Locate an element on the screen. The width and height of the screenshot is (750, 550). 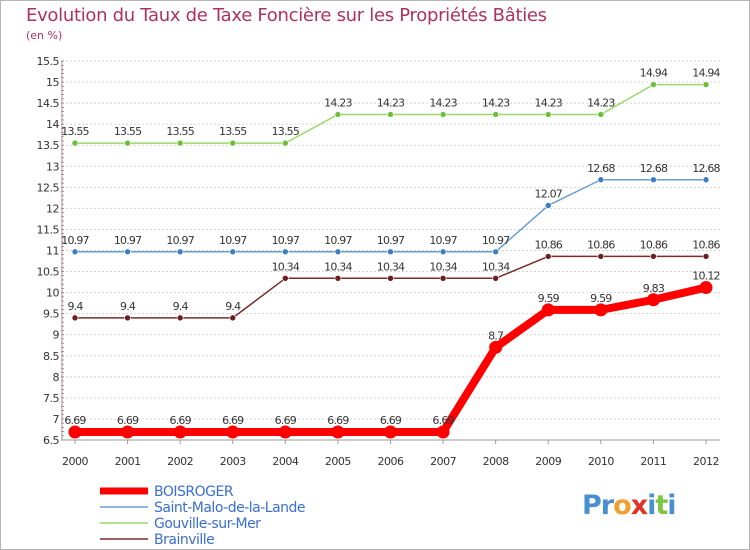
x-tick-label: 2011 is located at coordinates (653, 461).